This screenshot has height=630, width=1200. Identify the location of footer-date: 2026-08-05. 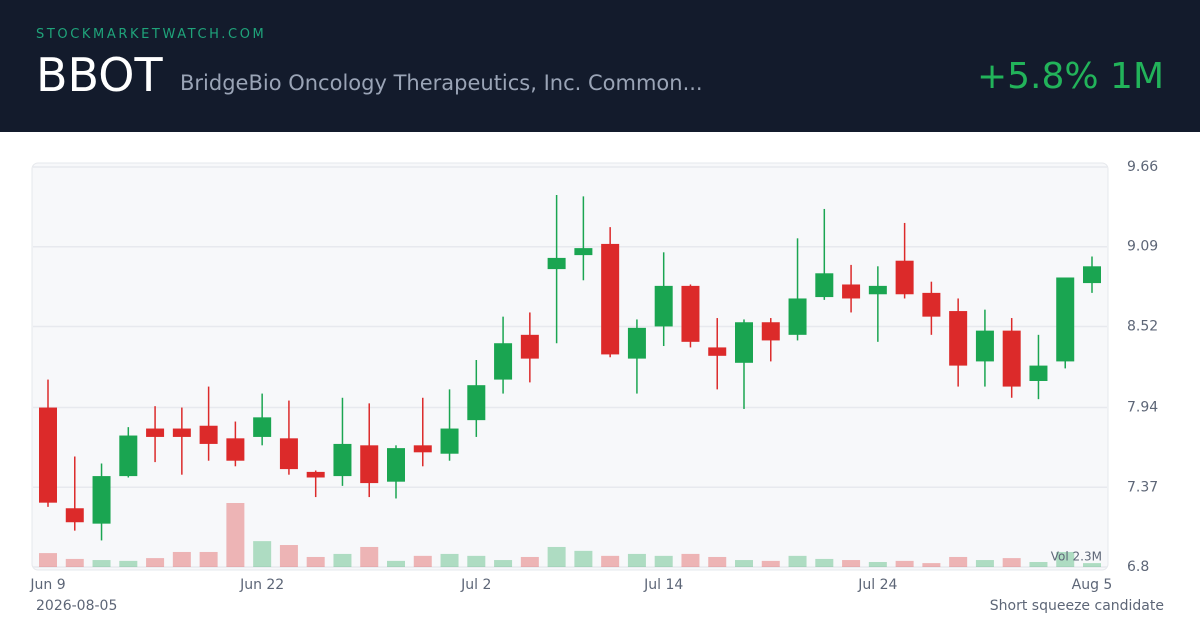
(76, 606).